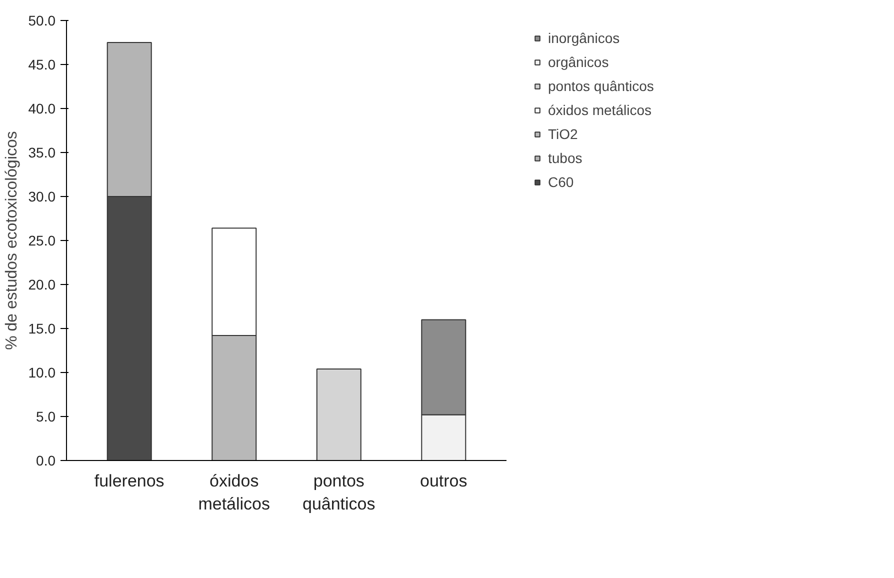 The height and width of the screenshot is (578, 894). What do you see at coordinates (584, 38) in the screenshot?
I see `legend-label: inorgânicos` at bounding box center [584, 38].